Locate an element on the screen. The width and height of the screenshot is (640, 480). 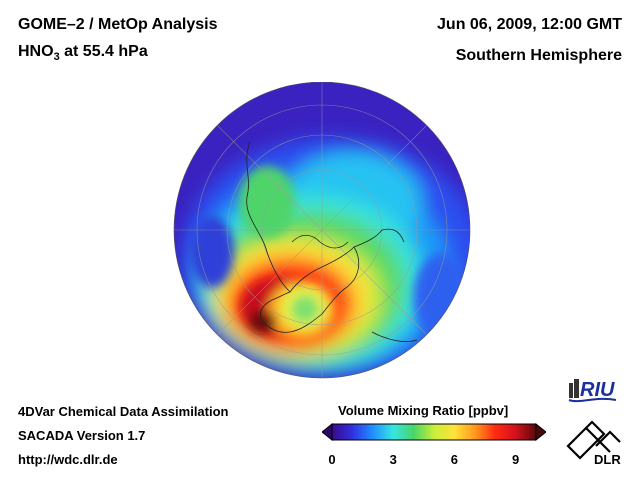
hemisphere-label: Southern Hemisphere is located at coordinates (538, 55).